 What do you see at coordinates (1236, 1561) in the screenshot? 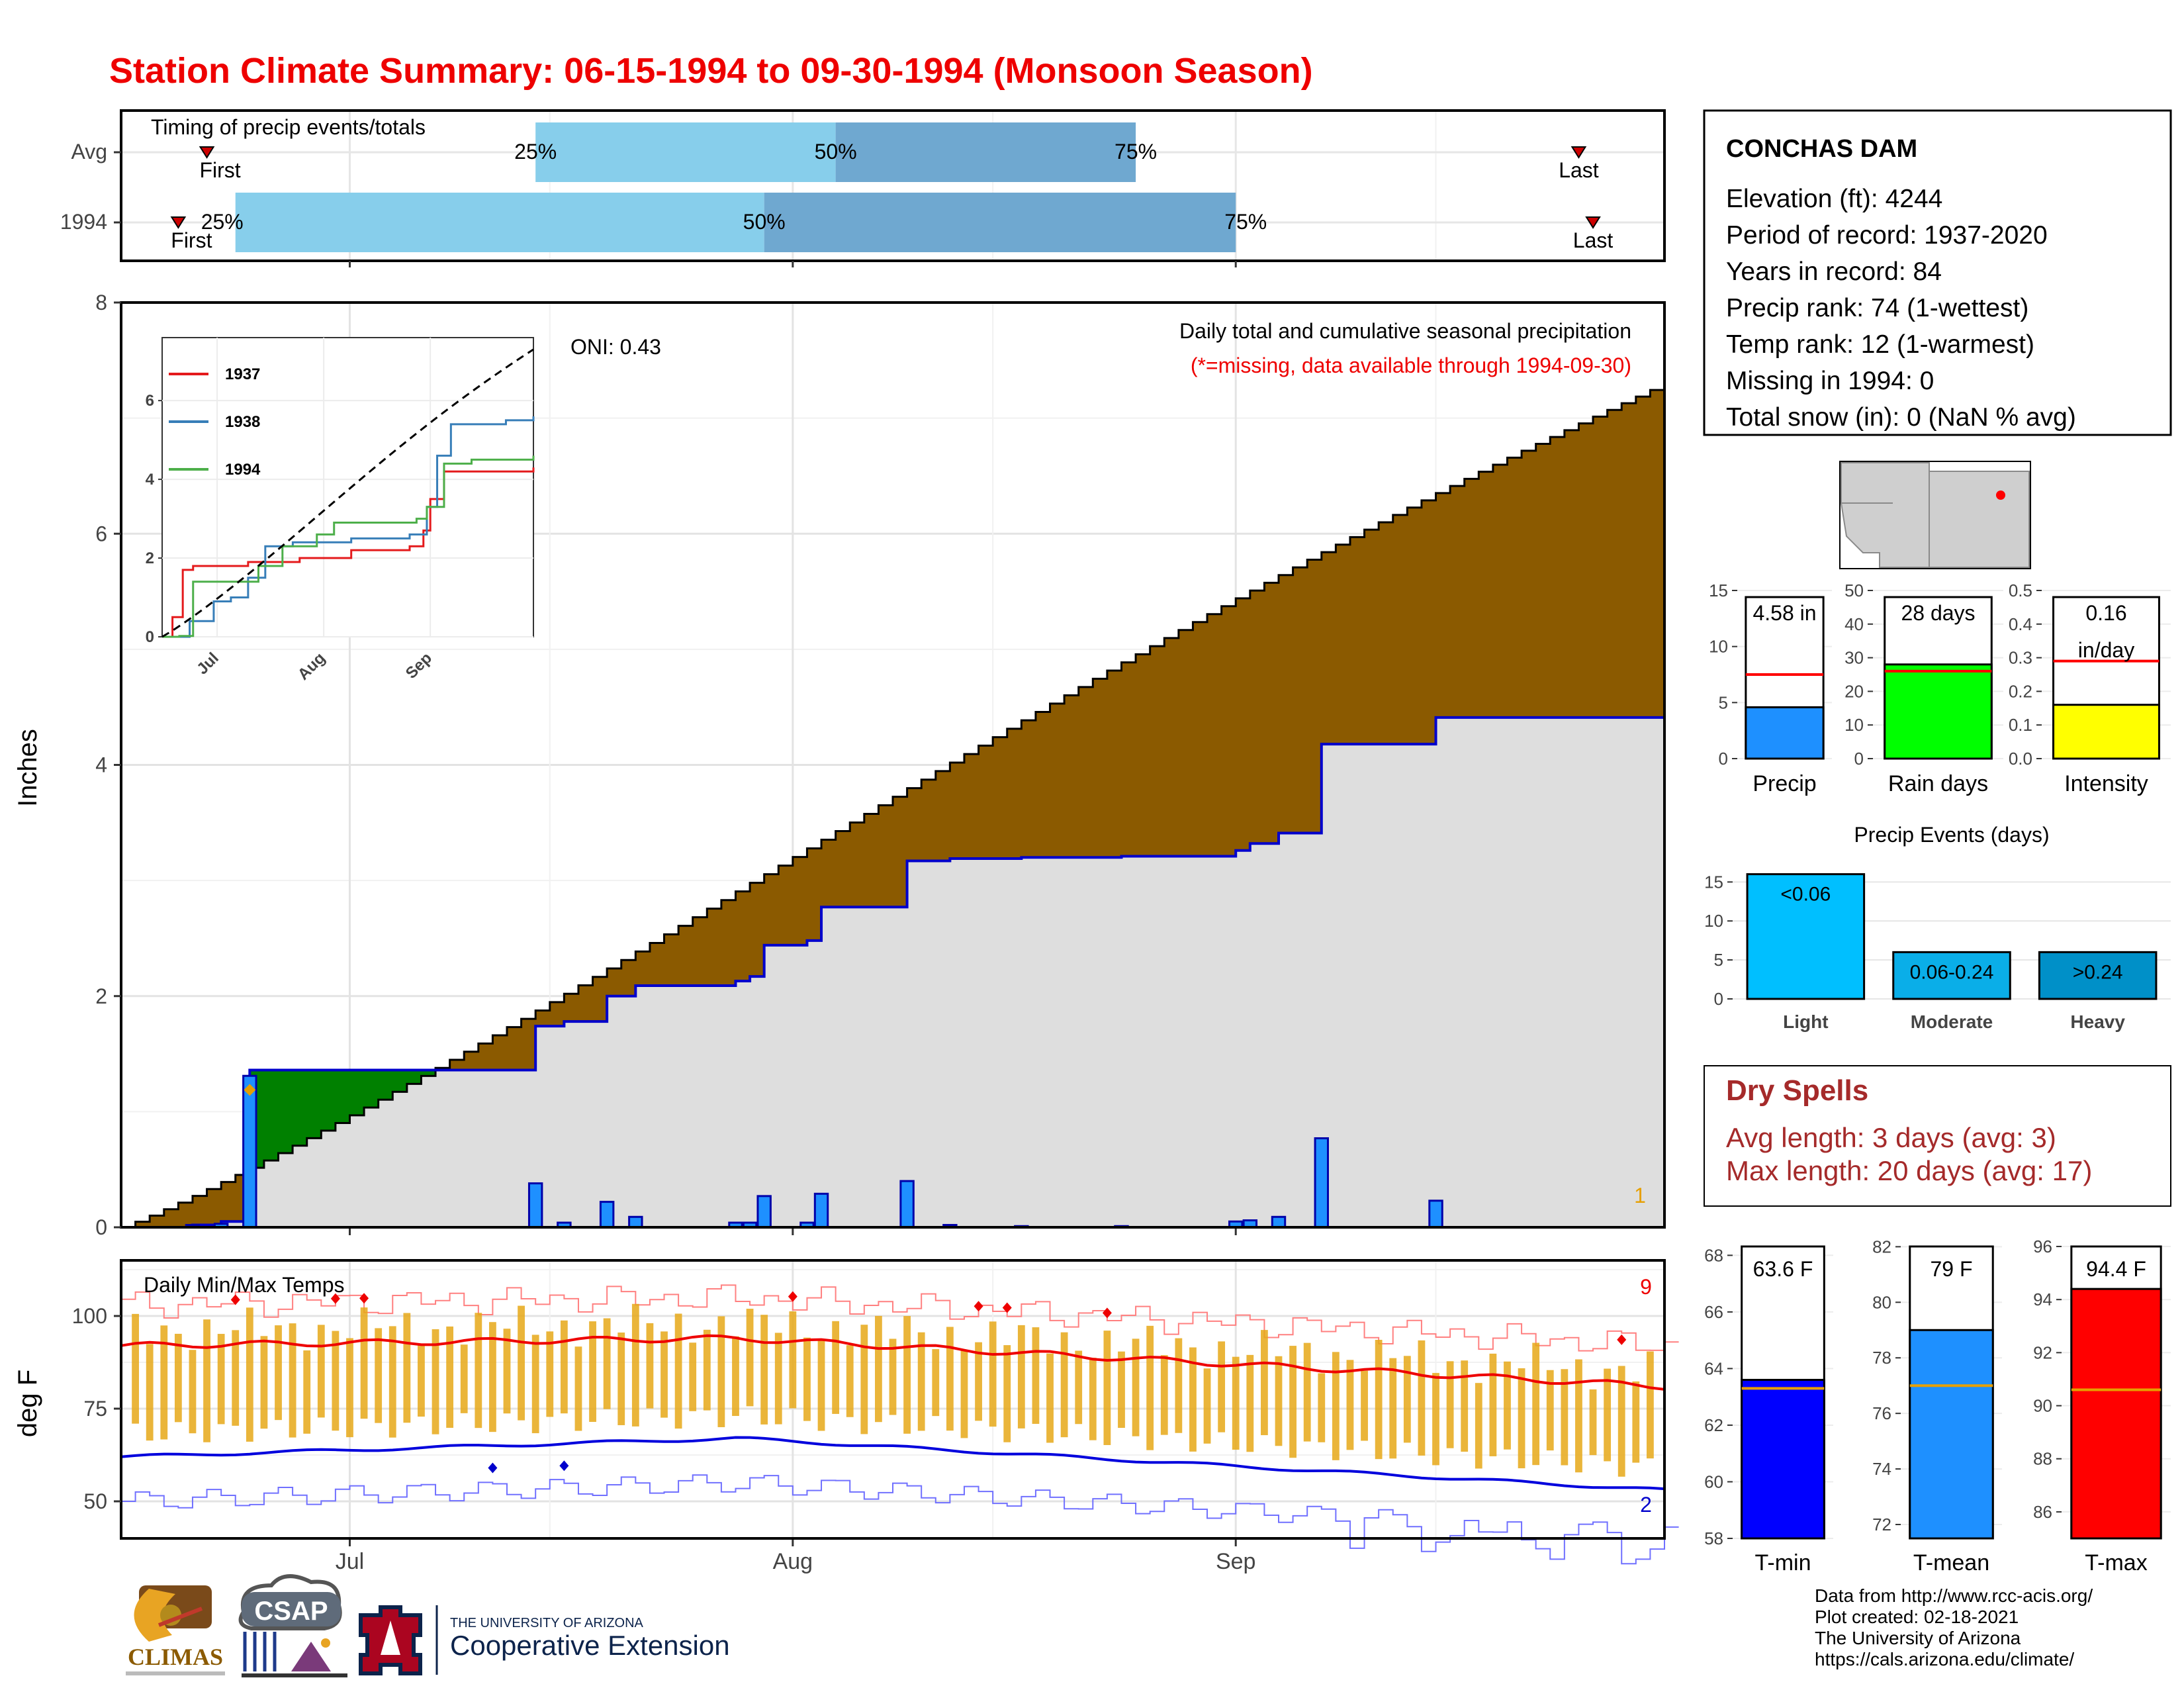
I see `x-axis-month-label: Sep` at bounding box center [1236, 1561].